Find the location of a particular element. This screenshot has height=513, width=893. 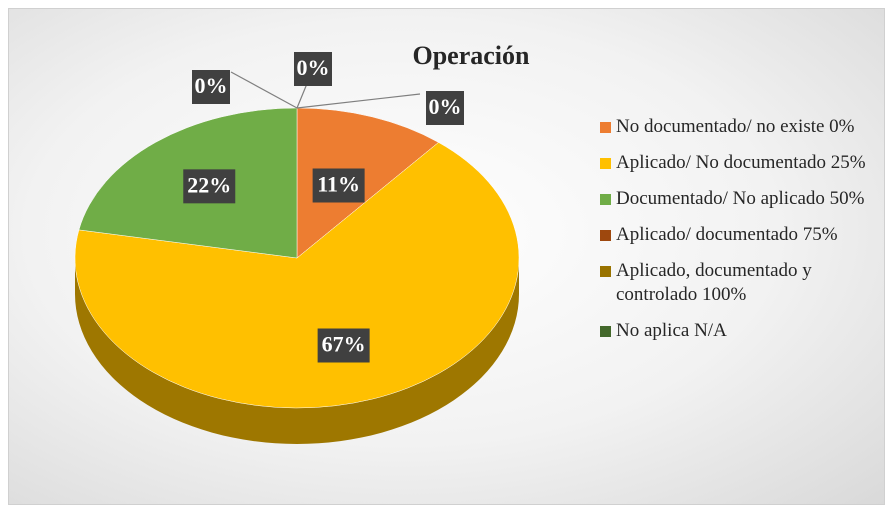

legend-item: Aplicado/ documentado 75% is located at coordinates (741, 235).